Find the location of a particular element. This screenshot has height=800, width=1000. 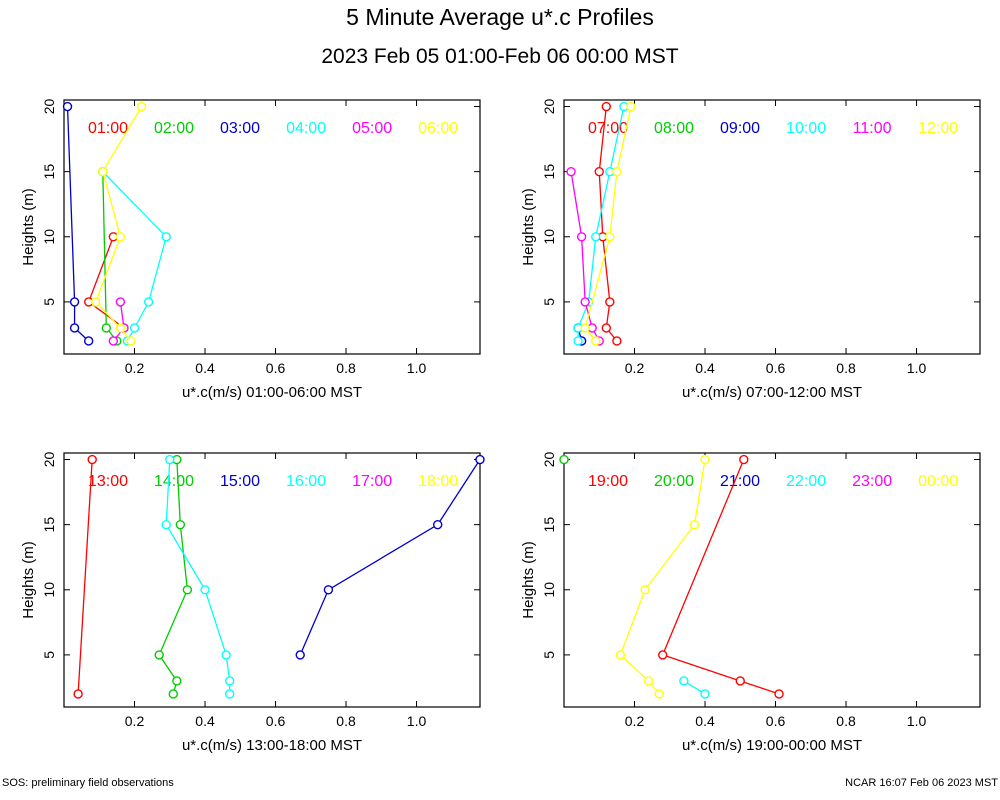

legend-entry: 14:00 is located at coordinates (174, 481).